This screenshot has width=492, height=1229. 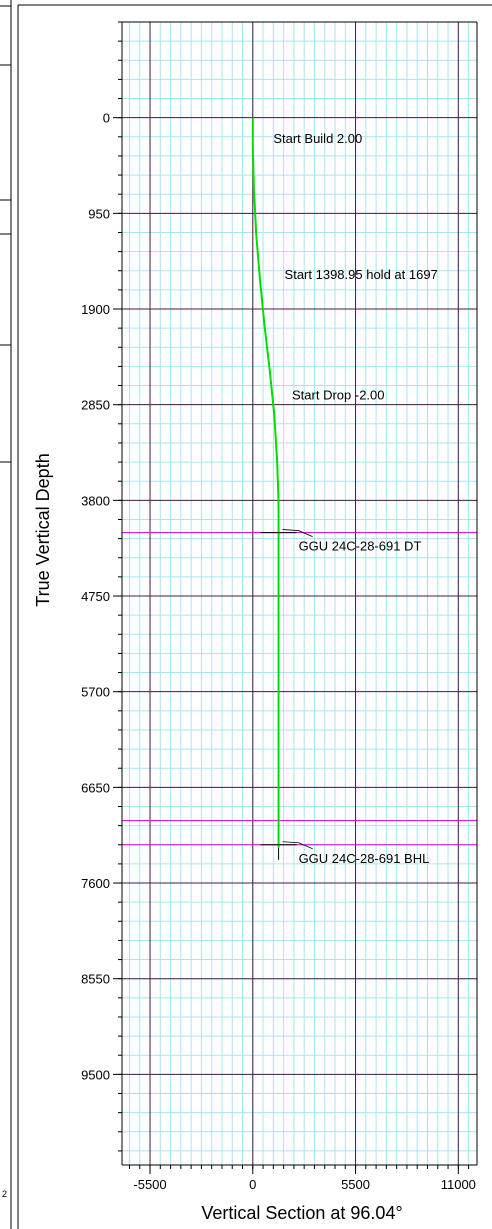 What do you see at coordinates (95, 500) in the screenshot?
I see `y-tick-label: 3800` at bounding box center [95, 500].